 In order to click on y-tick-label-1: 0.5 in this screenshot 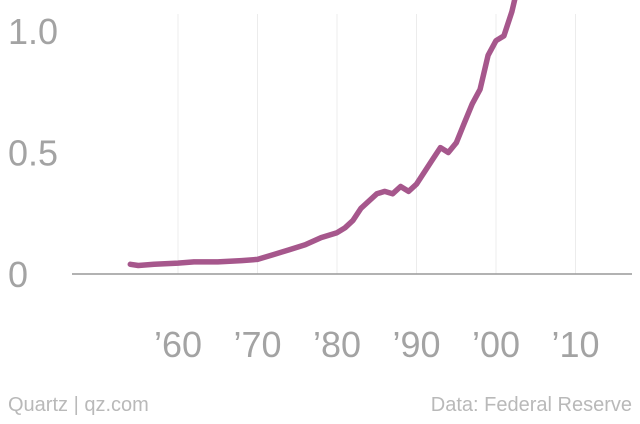, I will do `click(33, 153)`.